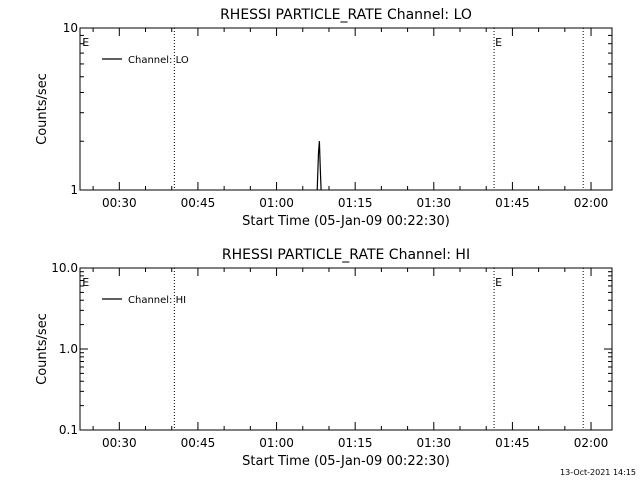 The width and height of the screenshot is (640, 480). I want to click on chart-title-hi: RHESSI PARTICLE_RATE Channel: HI, so click(346, 255).